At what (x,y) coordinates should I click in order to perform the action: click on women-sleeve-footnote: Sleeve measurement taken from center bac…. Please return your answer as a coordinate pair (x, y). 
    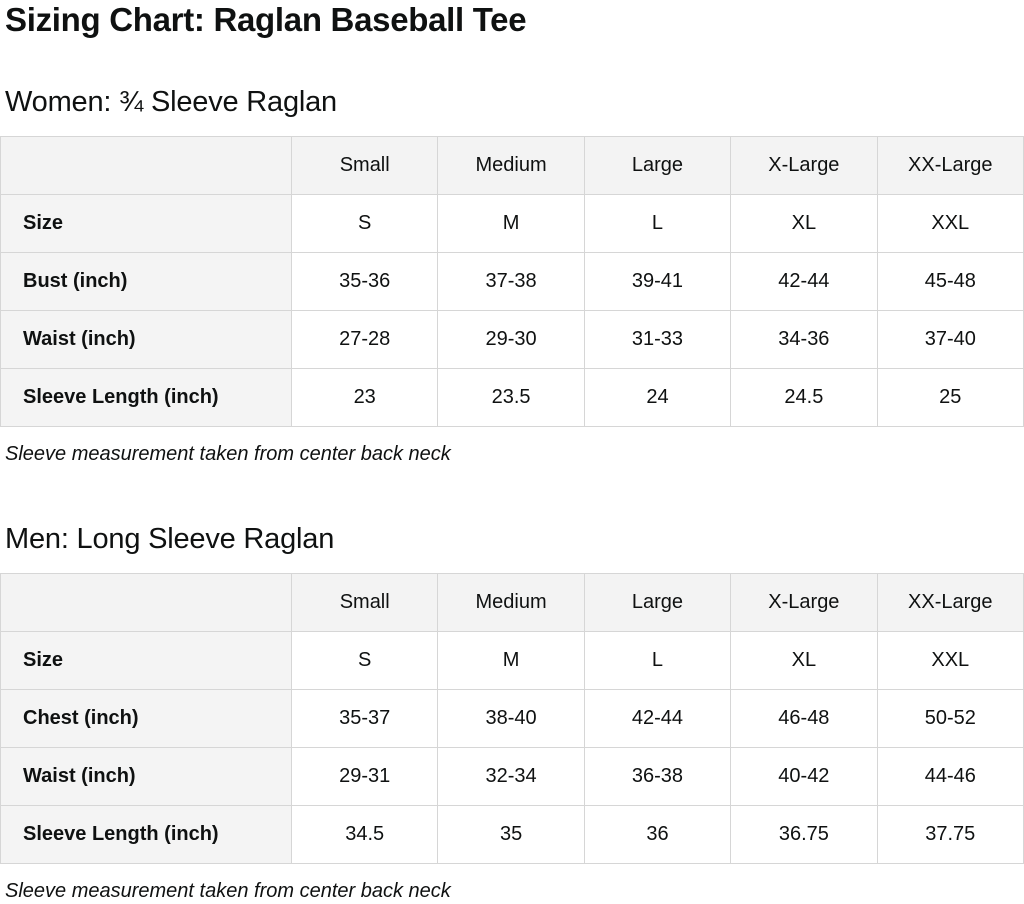
    Looking at the image, I should click on (228, 454).